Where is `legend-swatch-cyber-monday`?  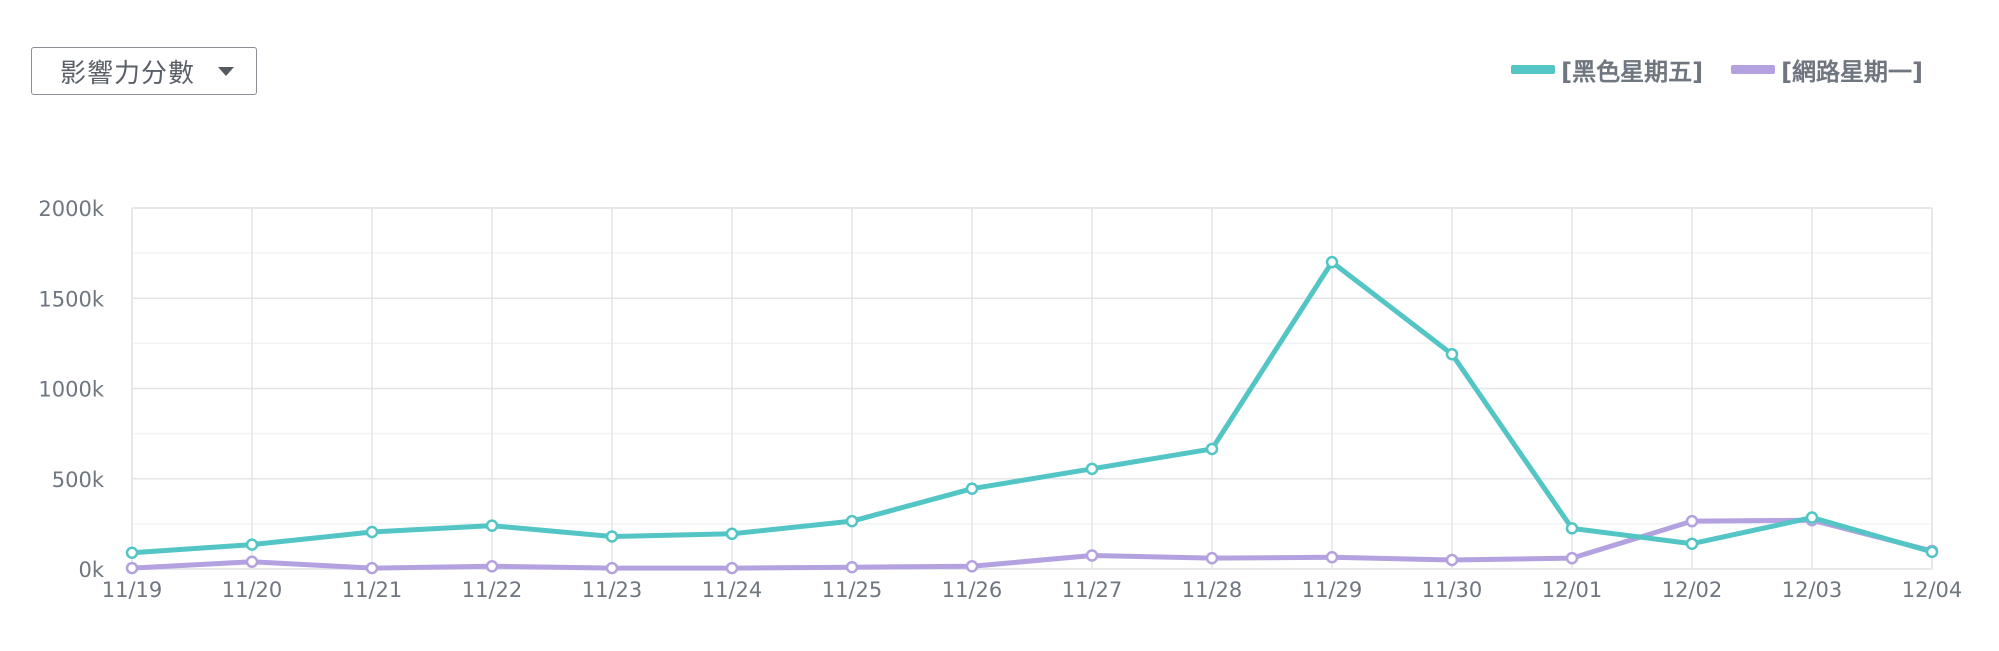
legend-swatch-cyber-monday is located at coordinates (1753, 69).